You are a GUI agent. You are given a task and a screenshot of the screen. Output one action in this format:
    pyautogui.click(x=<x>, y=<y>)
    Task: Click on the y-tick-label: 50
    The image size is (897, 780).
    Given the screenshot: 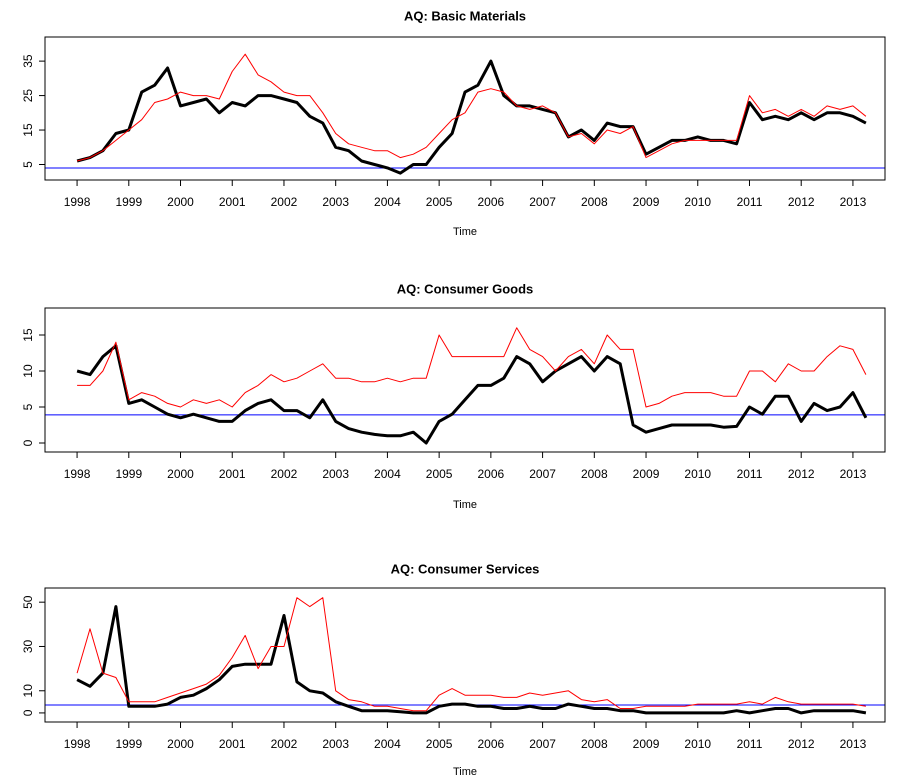 What is the action you would take?
    pyautogui.click(x=28, y=602)
    